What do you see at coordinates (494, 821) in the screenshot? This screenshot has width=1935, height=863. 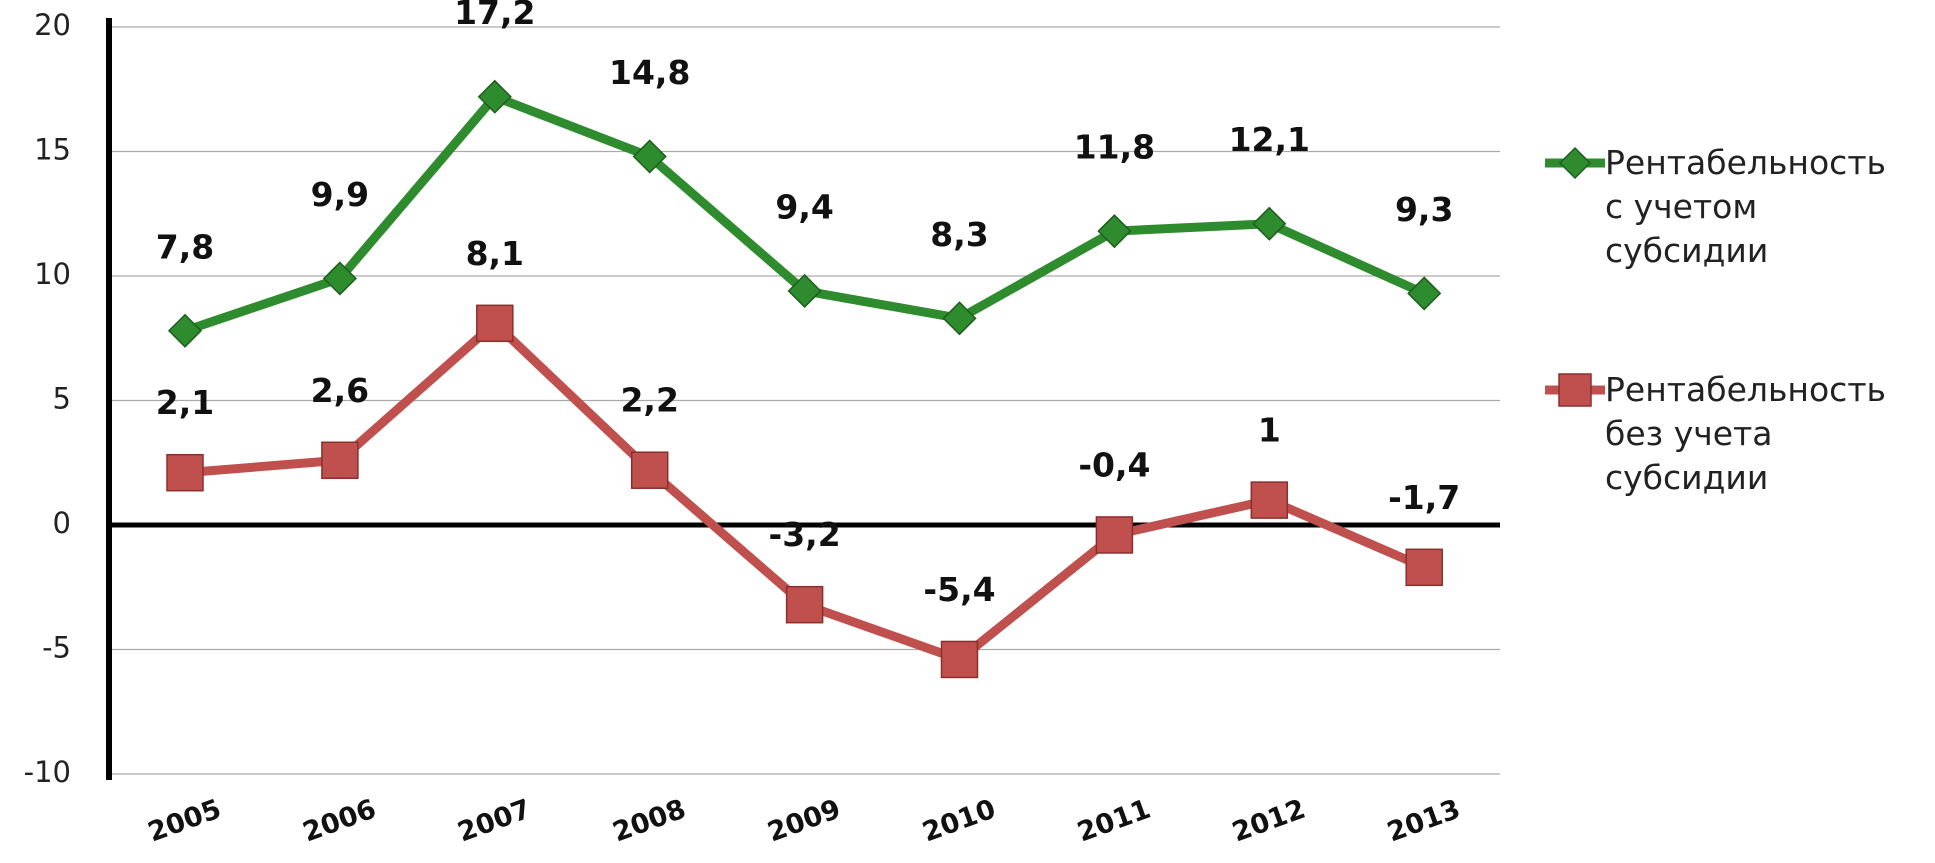 I see `x-tick-label: 2007` at bounding box center [494, 821].